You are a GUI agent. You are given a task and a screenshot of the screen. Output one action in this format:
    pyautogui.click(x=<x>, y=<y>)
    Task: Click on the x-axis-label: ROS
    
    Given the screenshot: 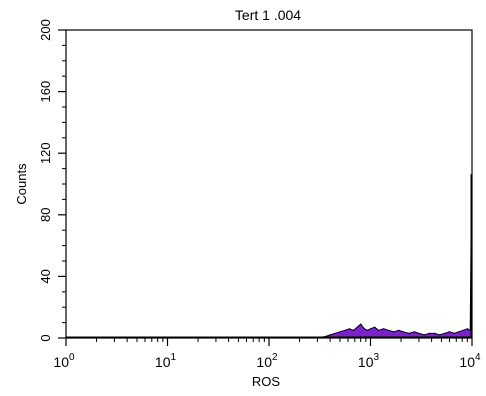 What is the action you would take?
    pyautogui.click(x=266, y=381)
    